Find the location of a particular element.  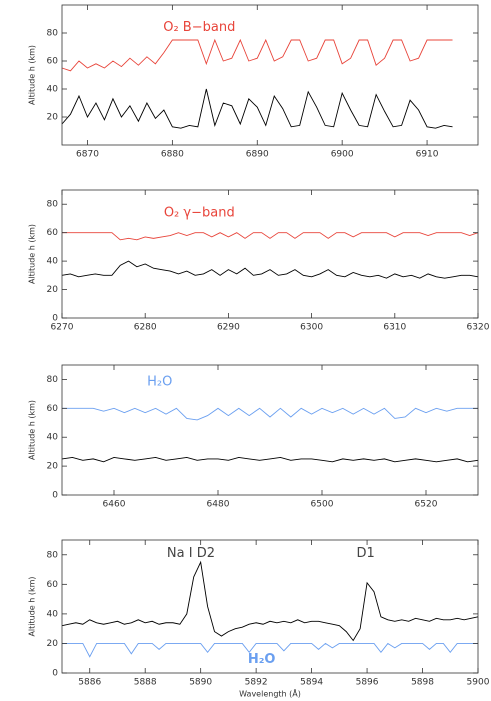

x-tick-label: 5896 is located at coordinates (367, 683).